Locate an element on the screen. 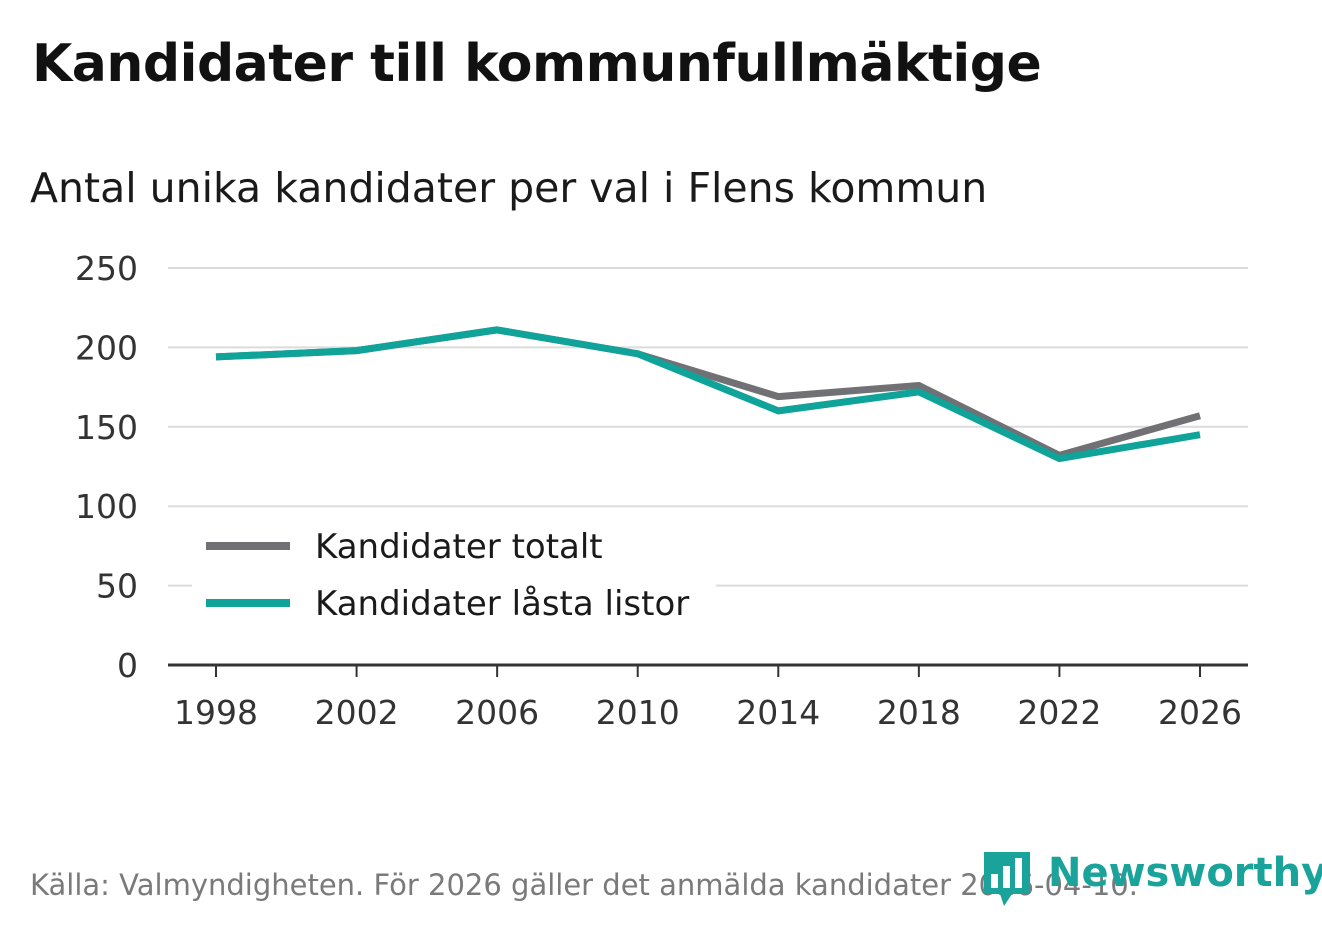  x-tick-label: 2006 is located at coordinates (497, 712).